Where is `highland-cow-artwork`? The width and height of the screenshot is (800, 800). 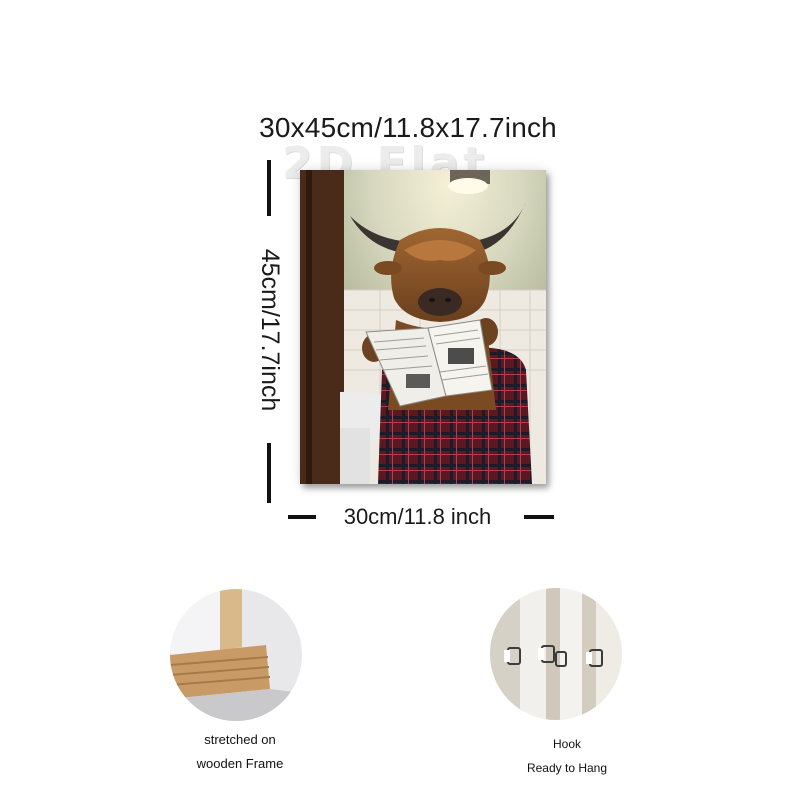 highland-cow-artwork is located at coordinates (423, 327).